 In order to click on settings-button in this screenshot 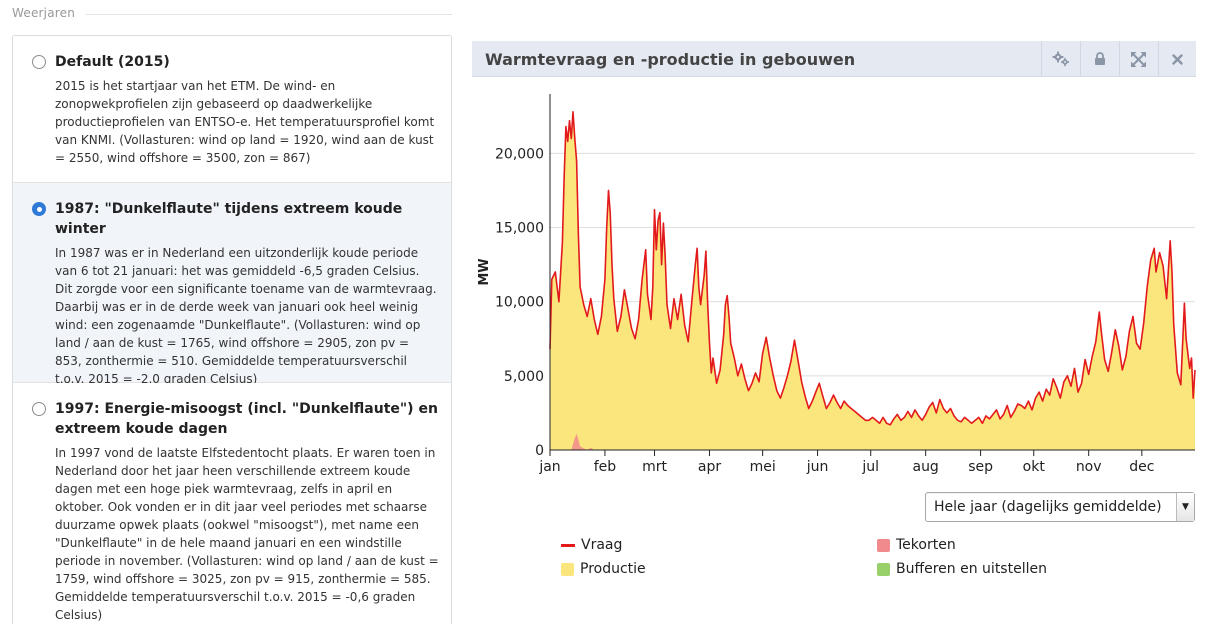, I will do `click(1060, 59)`.